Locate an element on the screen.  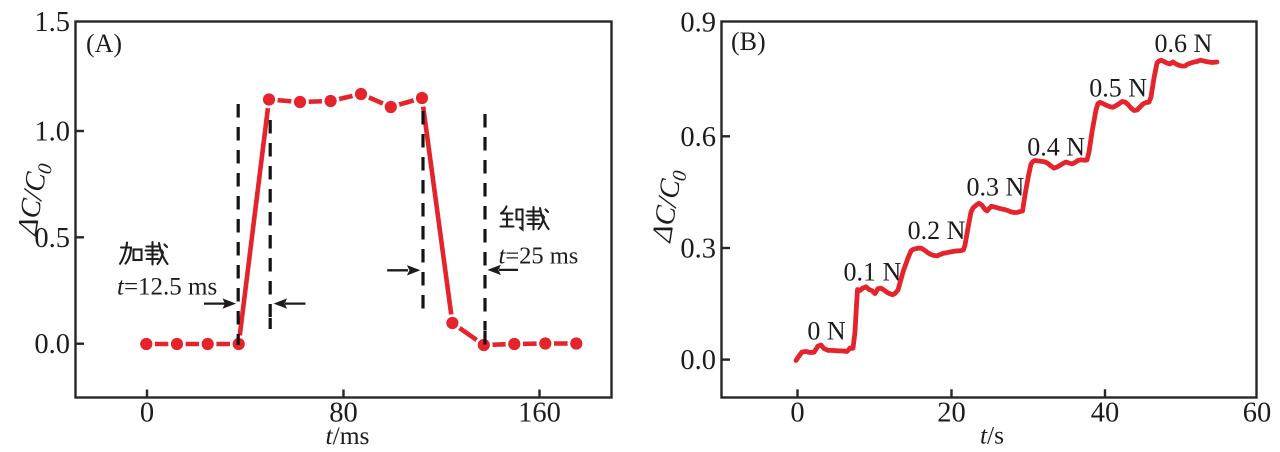
svg-text: 0 N is located at coordinates (826, 331).